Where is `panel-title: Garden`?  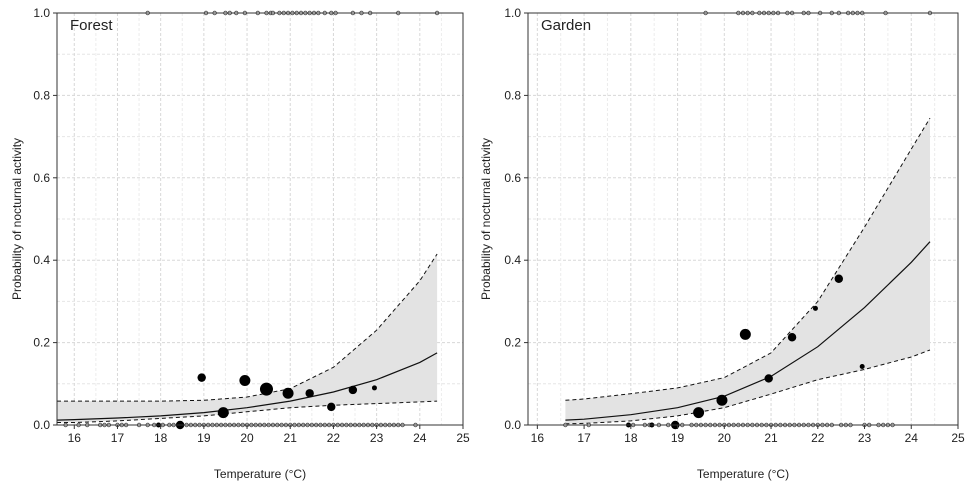 panel-title: Garden is located at coordinates (566, 25).